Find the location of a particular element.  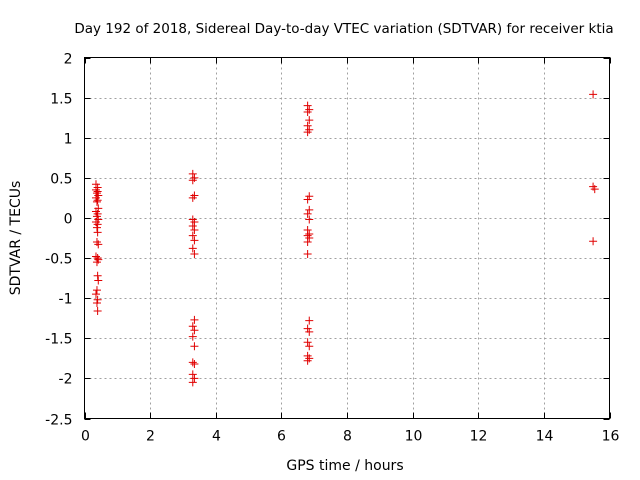

y-tick-label: -1 is located at coordinates (66, 300).